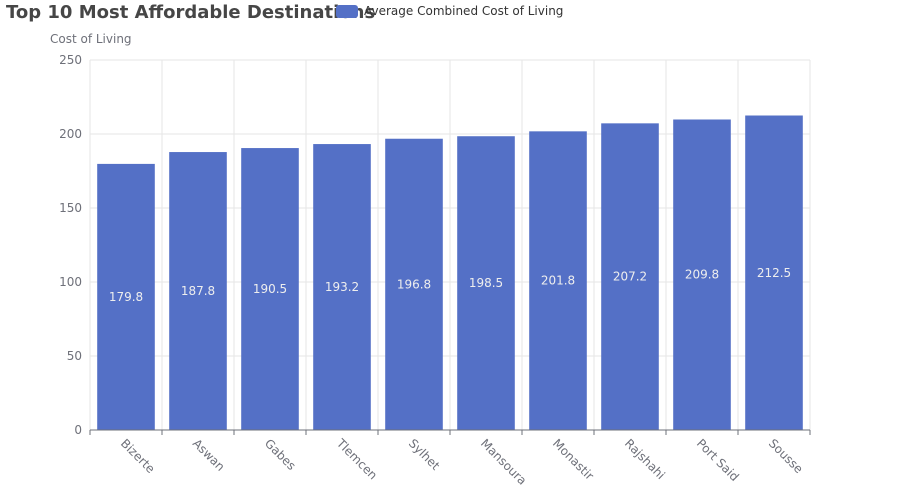 This screenshot has width=900, height=500. Describe the element at coordinates (191, 12) in the screenshot. I see `chart-title: Top 10 Most Affordable Destinations` at that location.